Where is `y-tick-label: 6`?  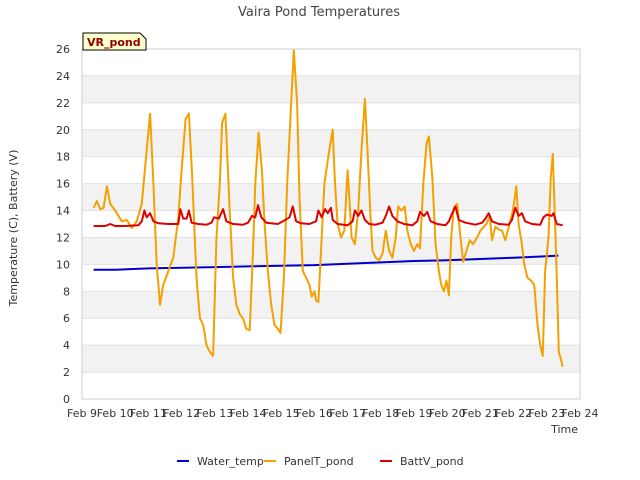
y-tick-label: 6 is located at coordinates (66, 318).